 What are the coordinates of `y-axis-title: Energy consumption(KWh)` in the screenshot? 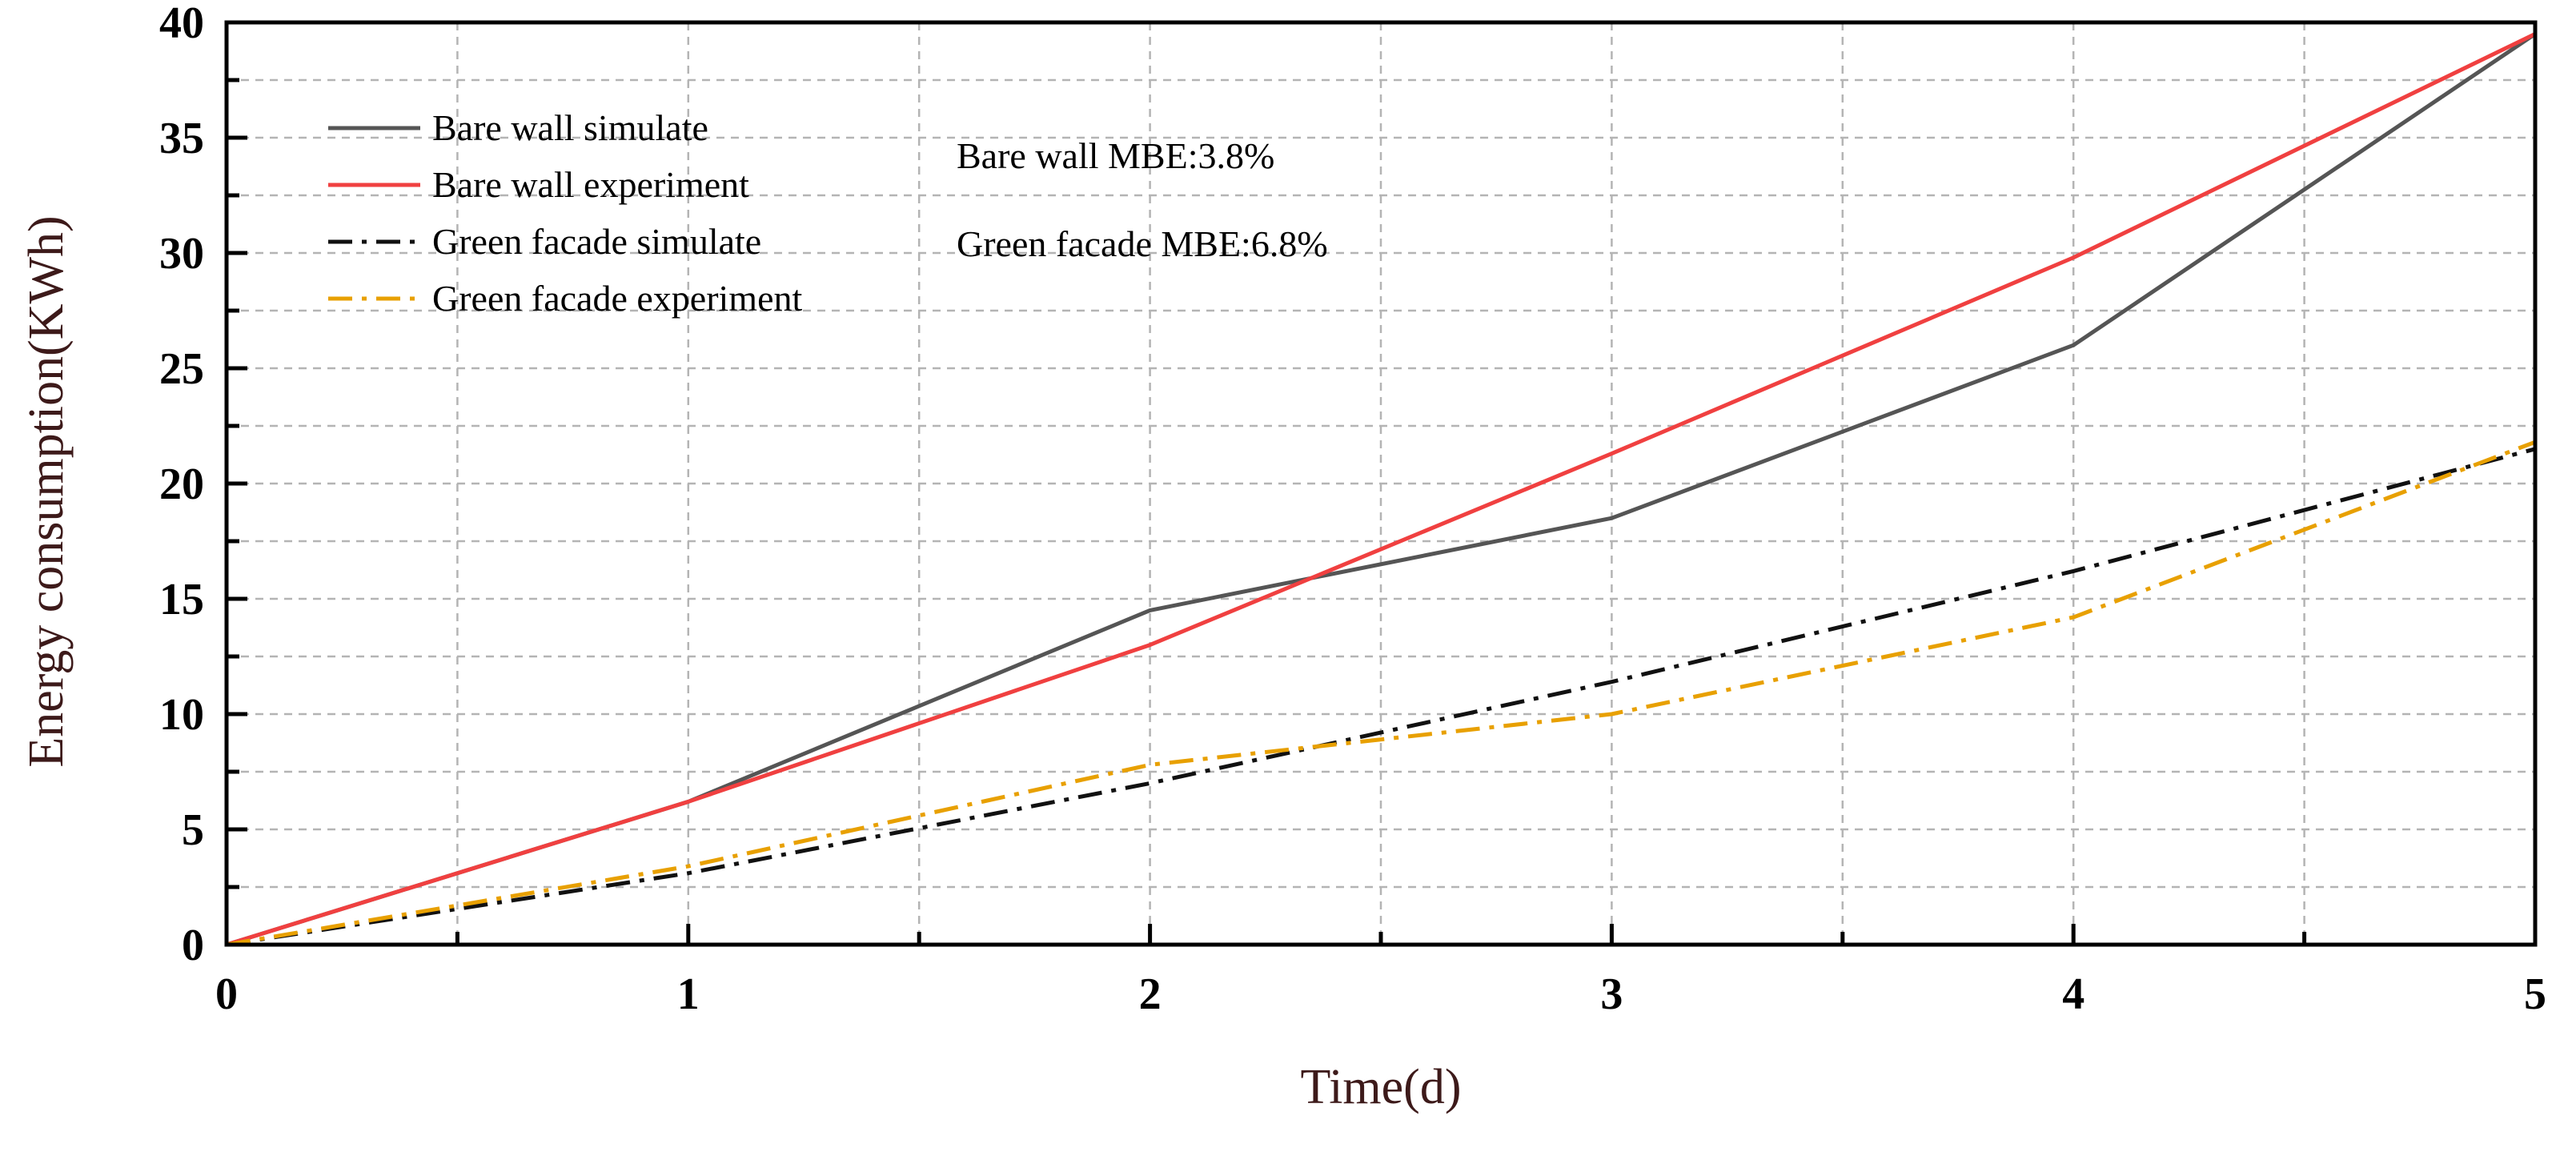 It's located at (47, 491).